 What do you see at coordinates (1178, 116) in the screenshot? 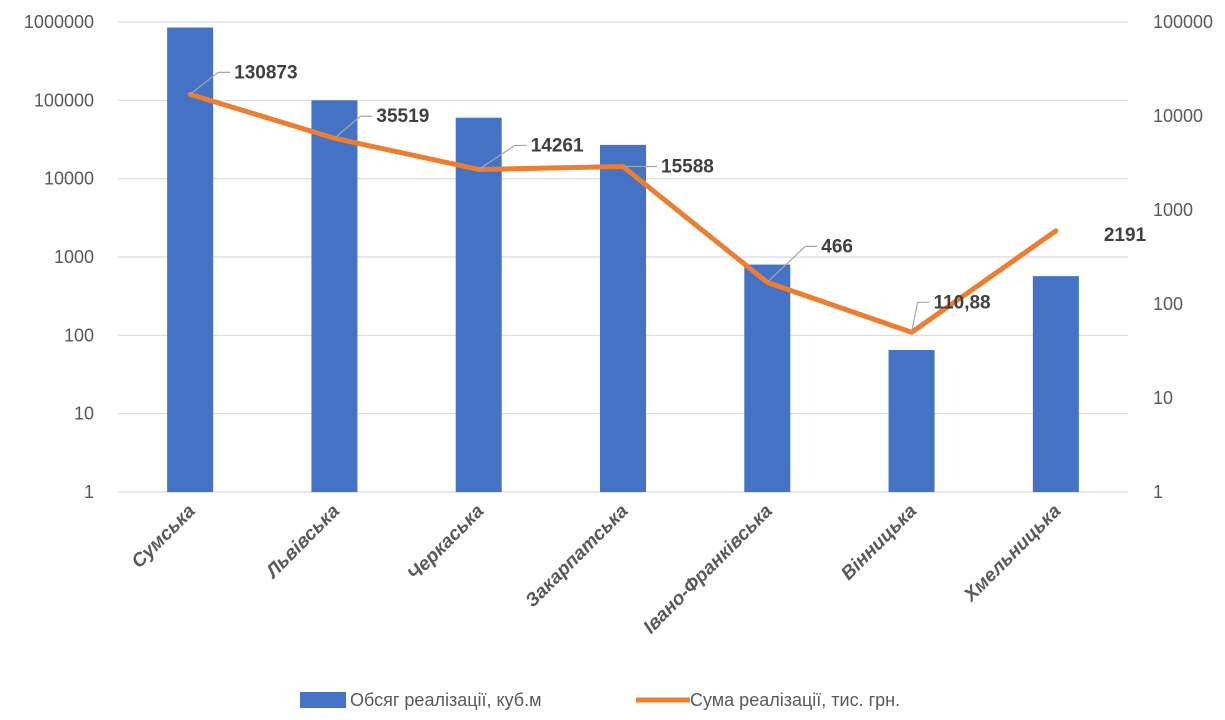
I see `right-tick-label: 10000` at bounding box center [1178, 116].